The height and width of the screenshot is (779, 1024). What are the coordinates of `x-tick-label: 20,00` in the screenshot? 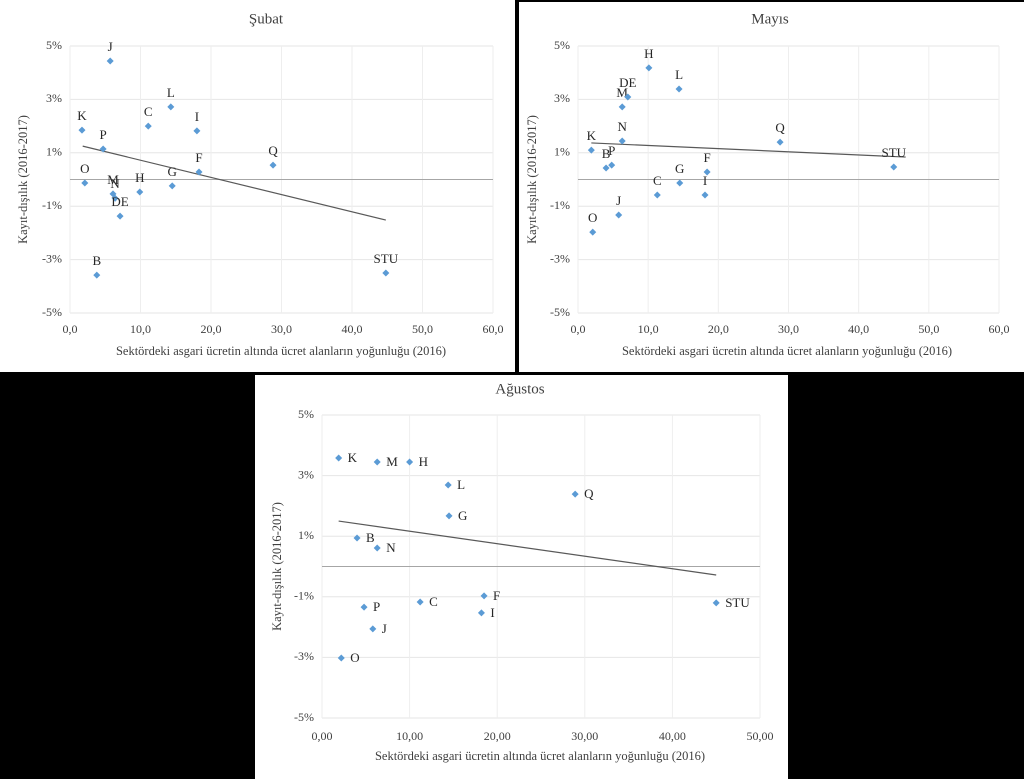 It's located at (497, 736).